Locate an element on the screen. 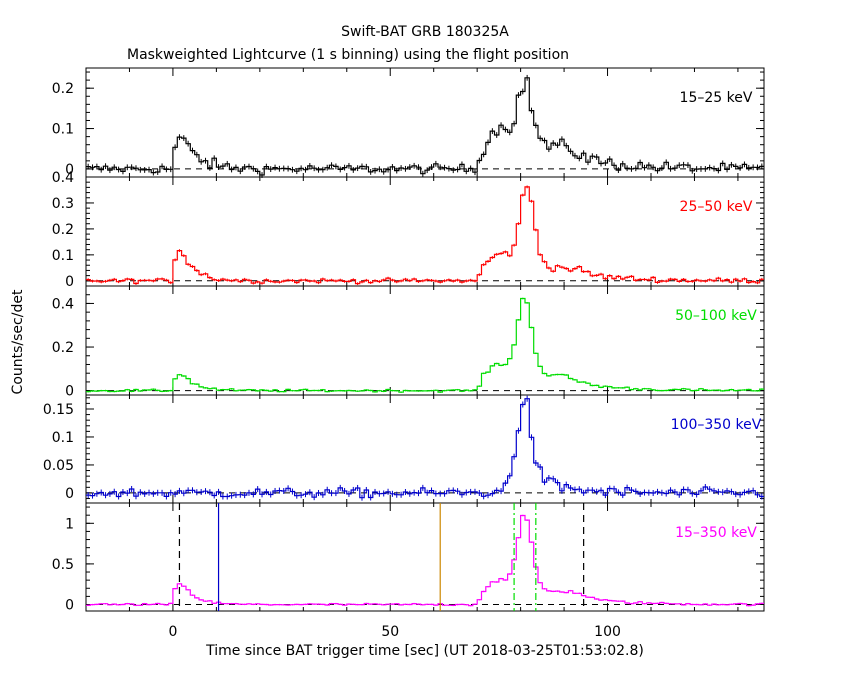 Image resolution: width=850 pixels, height=680 pixels. panel-3: 0 0.2 0.4 50–100 keV is located at coordinates (408, 342).